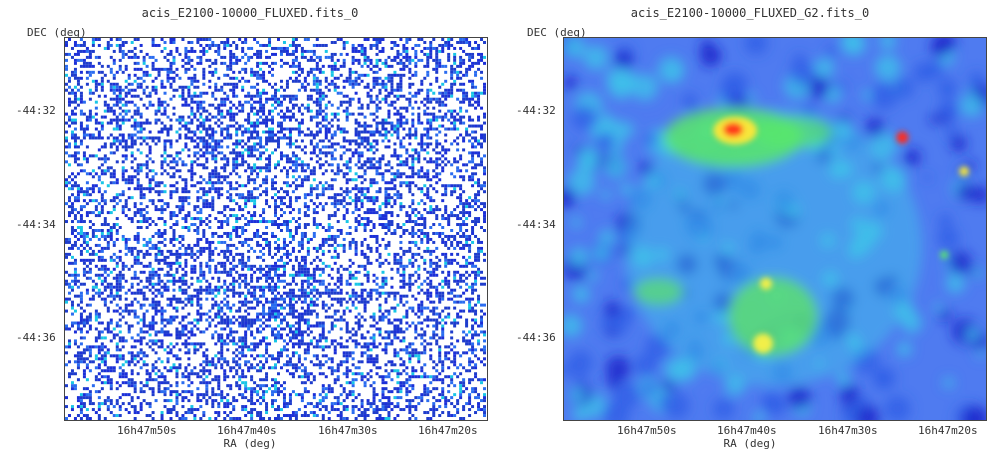  What do you see at coordinates (250, 13) in the screenshot?
I see `panel-title: acis_E2100-10000_FLUXED.fits_0` at bounding box center [250, 13].